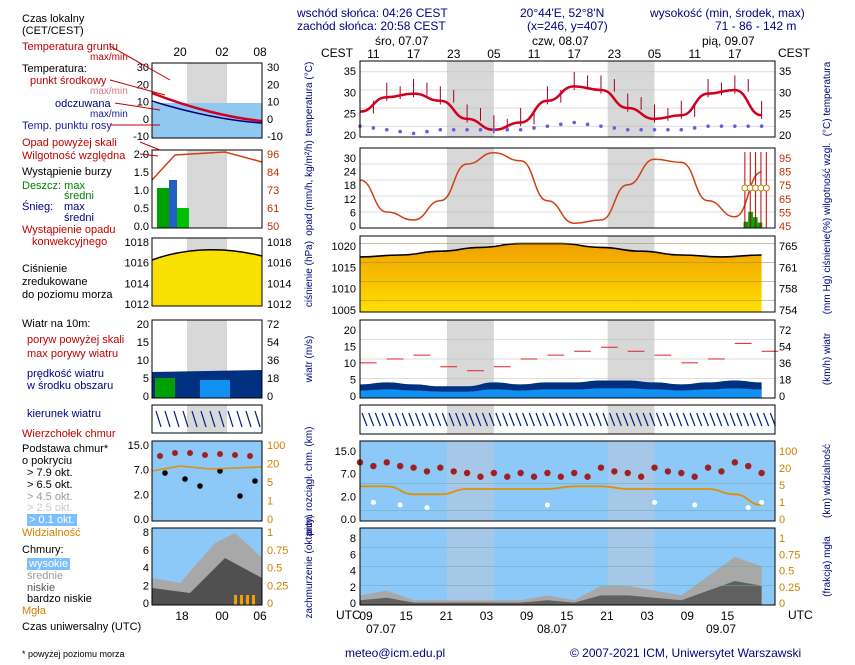 The image size is (855, 665). Describe the element at coordinates (395, 653) in the screenshot. I see `contact-email: meteo@icm.edu.pl` at that location.